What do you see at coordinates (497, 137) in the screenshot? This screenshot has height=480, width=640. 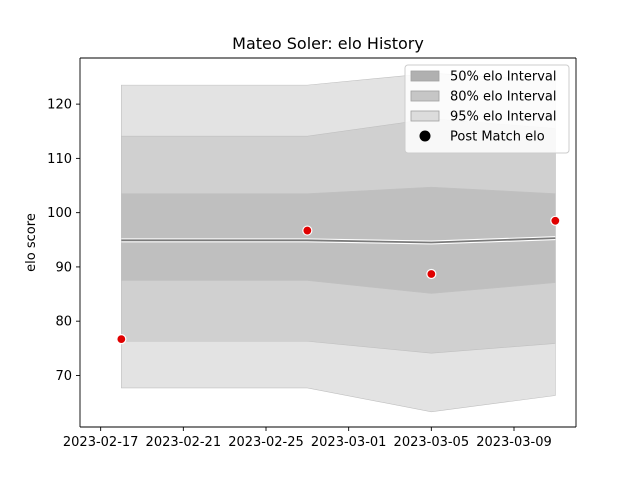 I see `legend-label: Post Match elo` at bounding box center [497, 137].